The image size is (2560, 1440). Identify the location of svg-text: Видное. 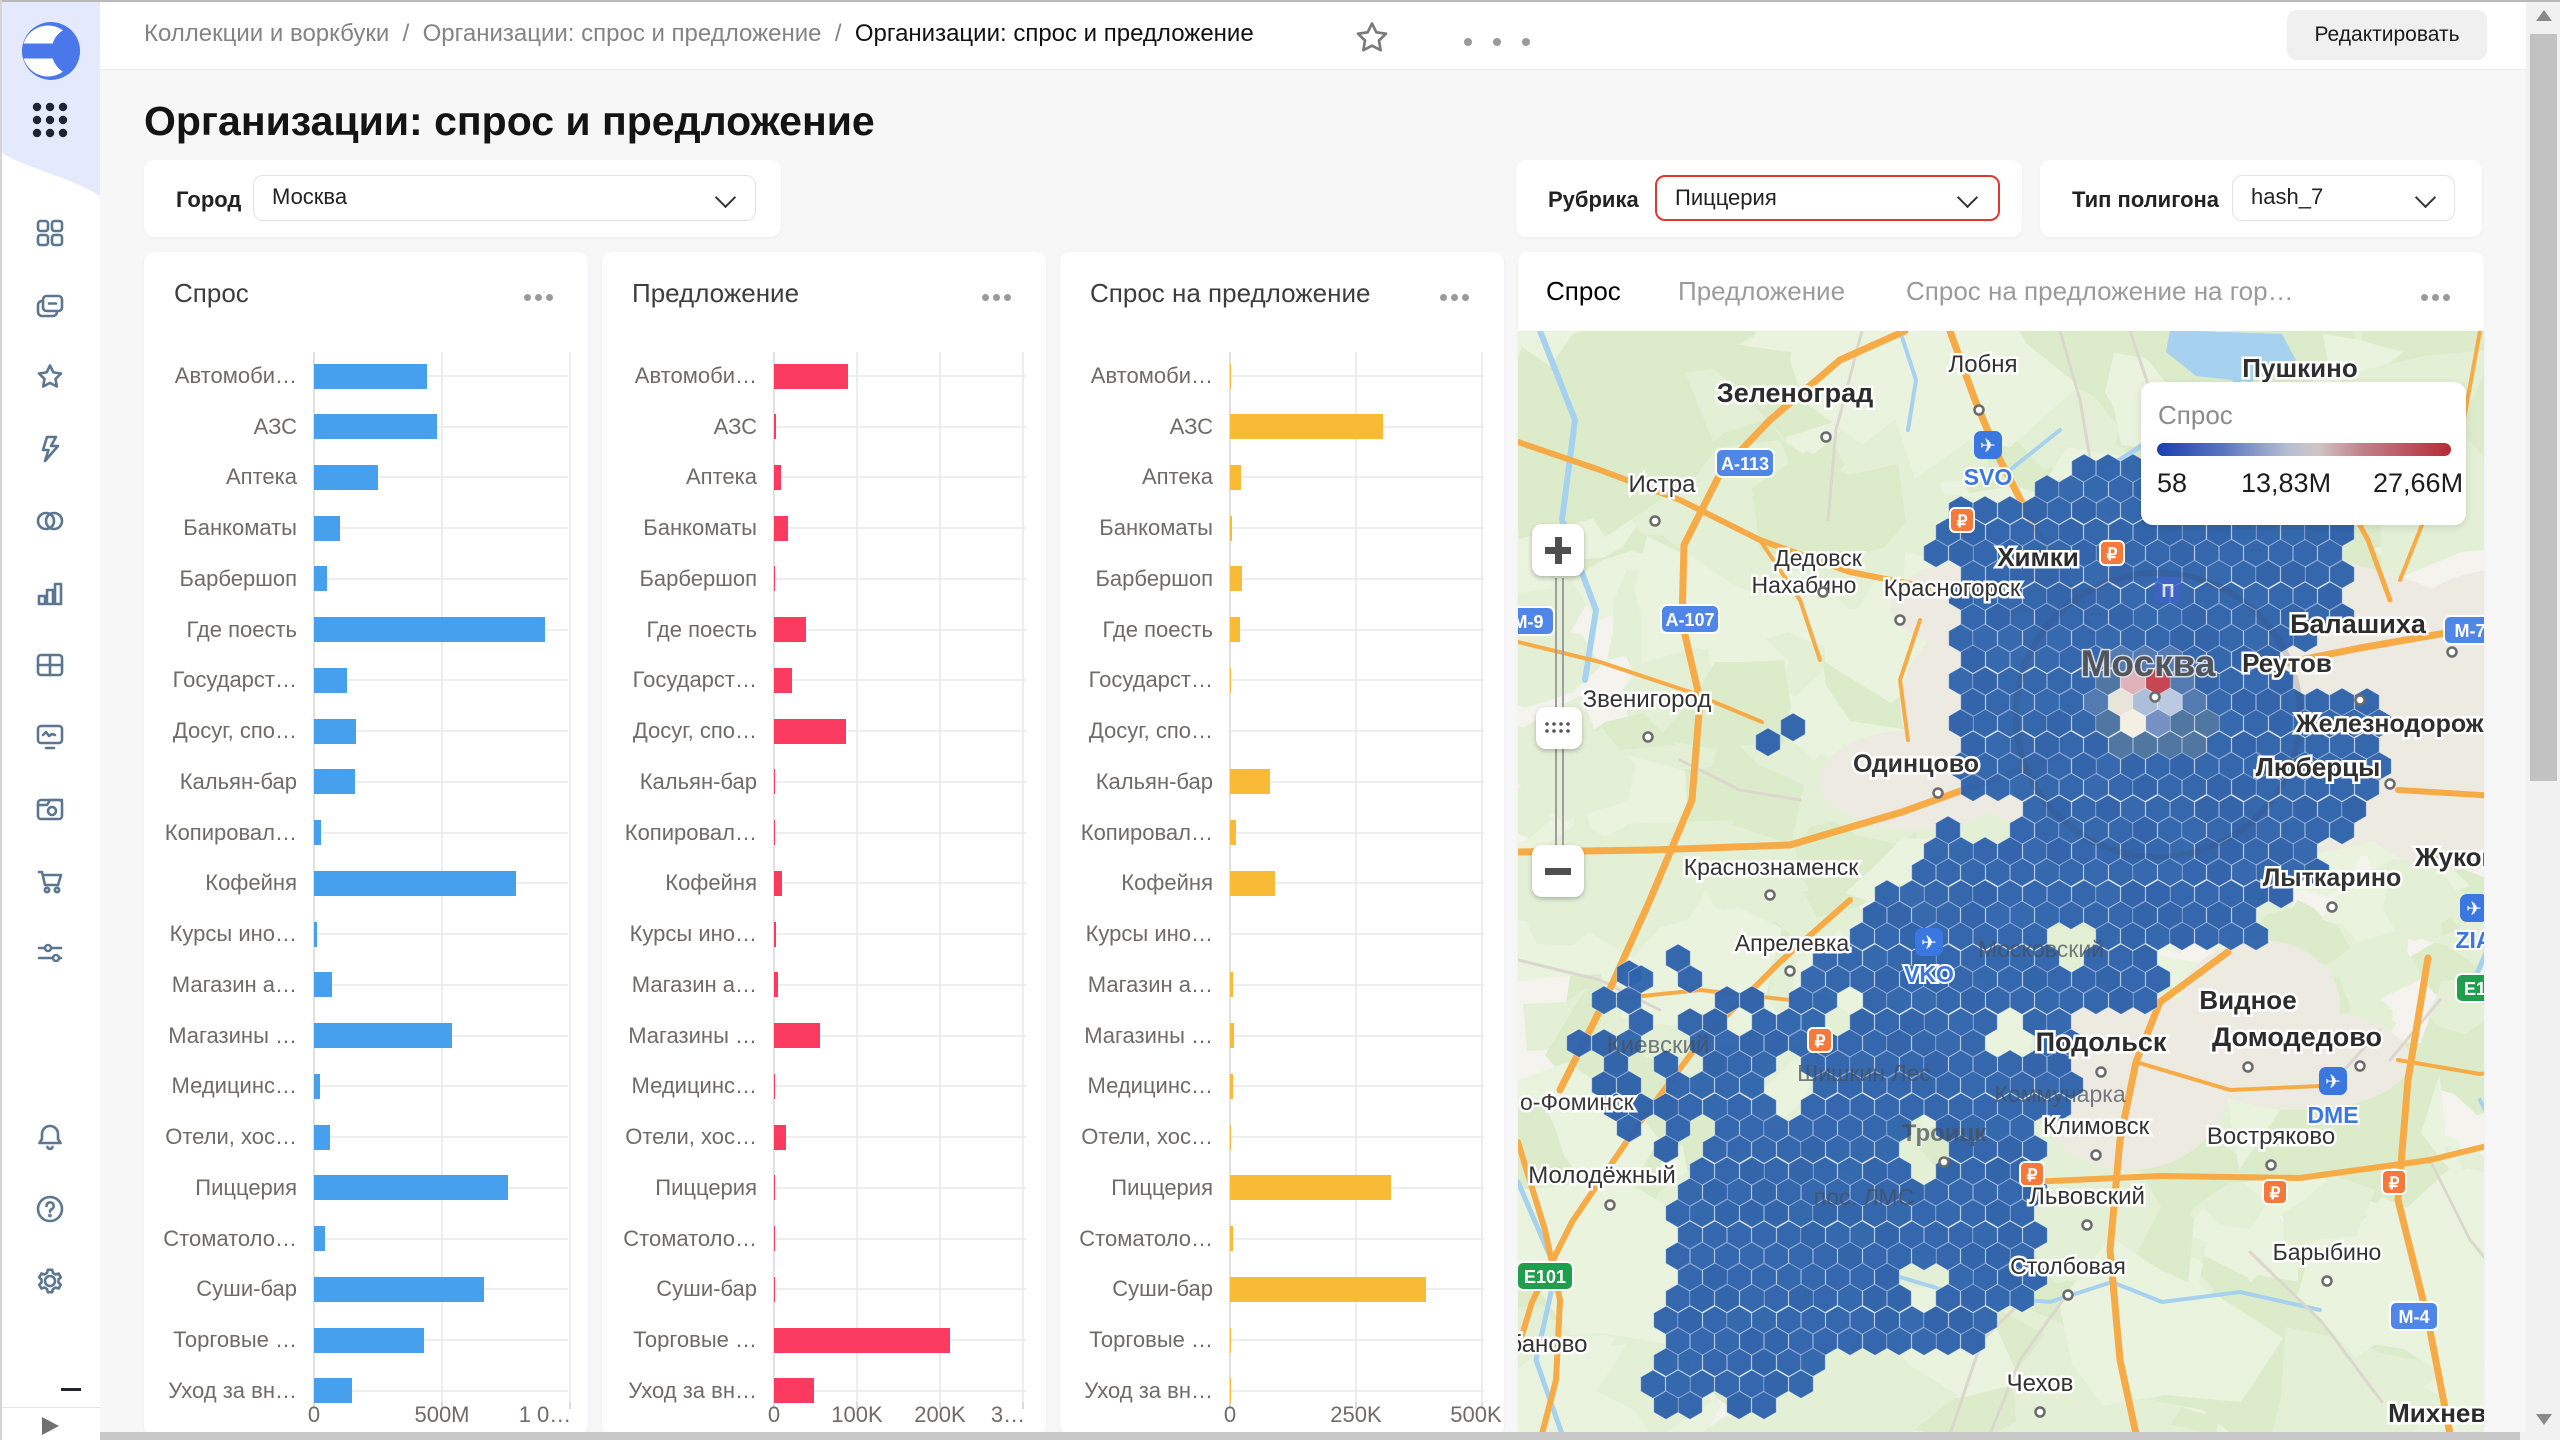
(2247, 1000).